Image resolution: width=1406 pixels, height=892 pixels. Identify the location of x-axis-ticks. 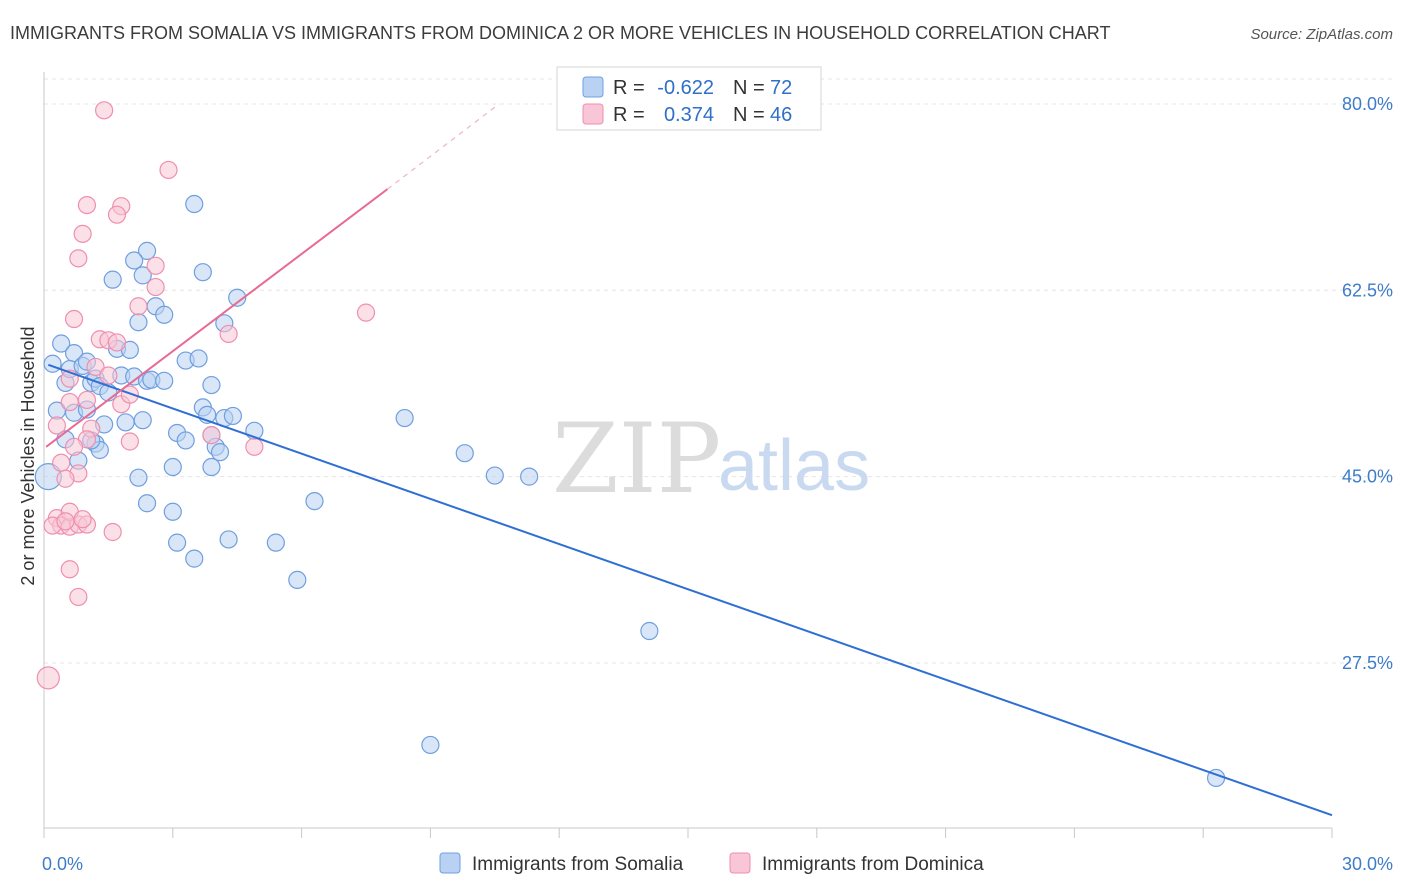
(688, 833).